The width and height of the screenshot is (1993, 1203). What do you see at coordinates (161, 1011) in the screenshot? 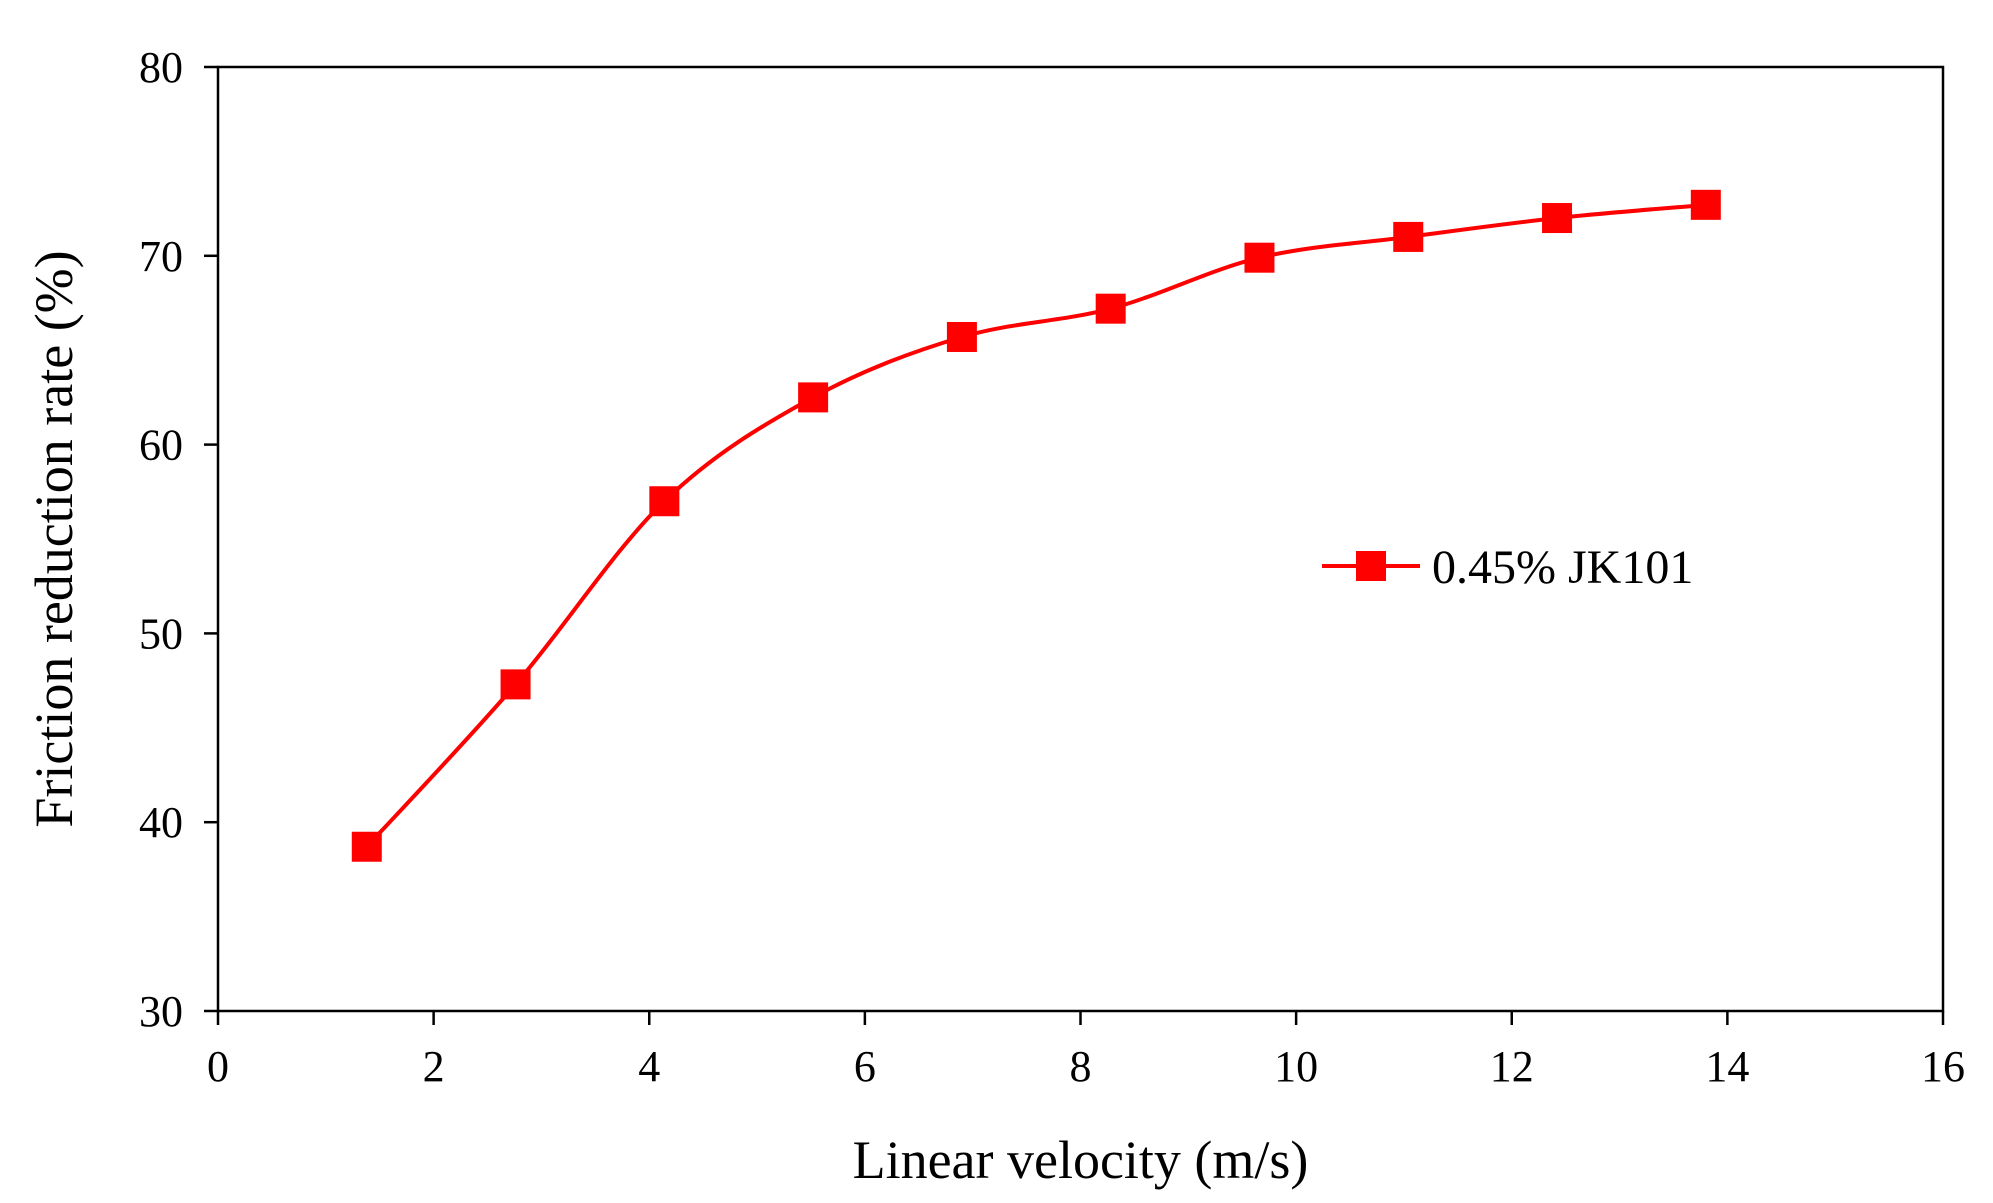
I see `y-tick-label: 30` at bounding box center [161, 1011].